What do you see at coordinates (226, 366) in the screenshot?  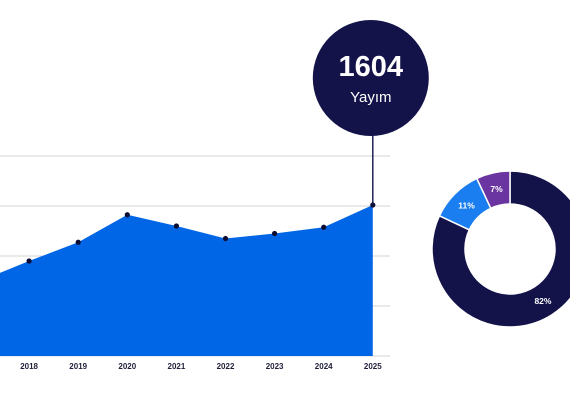 I see `x-tick-label-2022: 2022` at bounding box center [226, 366].